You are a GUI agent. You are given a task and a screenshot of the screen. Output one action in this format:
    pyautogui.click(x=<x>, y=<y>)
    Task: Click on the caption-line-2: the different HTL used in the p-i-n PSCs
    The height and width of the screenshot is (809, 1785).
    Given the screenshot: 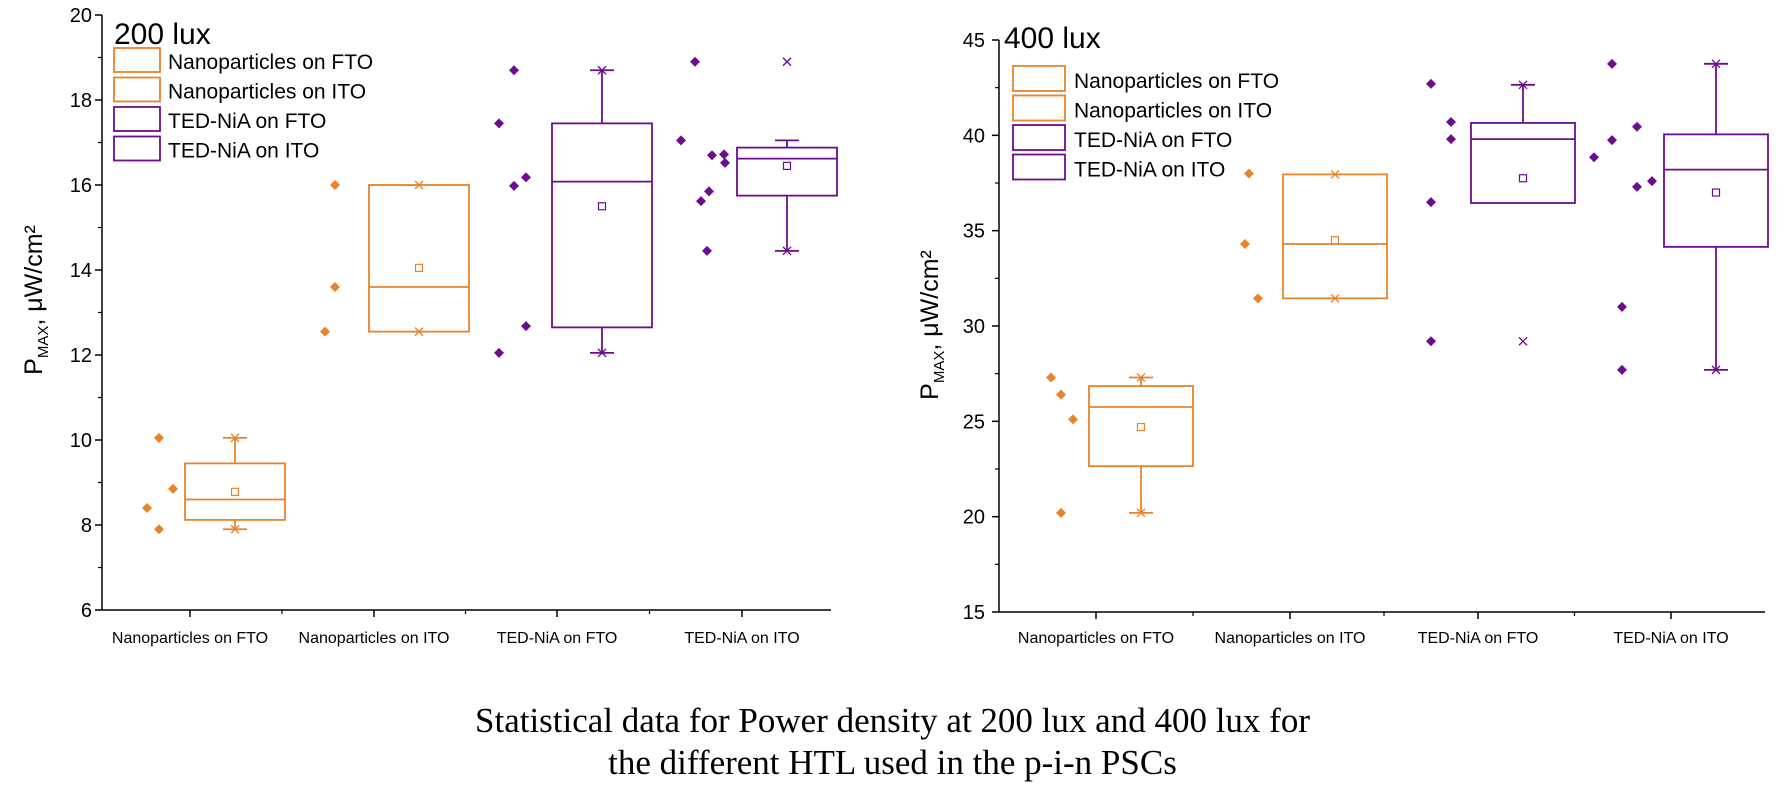 What is the action you would take?
    pyautogui.click(x=892, y=762)
    